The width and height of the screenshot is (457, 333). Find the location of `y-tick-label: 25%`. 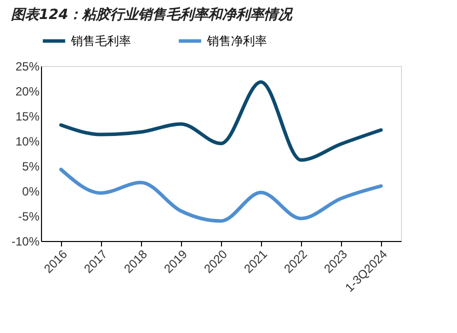

y-tick-label: 25% is located at coordinates (27, 67).